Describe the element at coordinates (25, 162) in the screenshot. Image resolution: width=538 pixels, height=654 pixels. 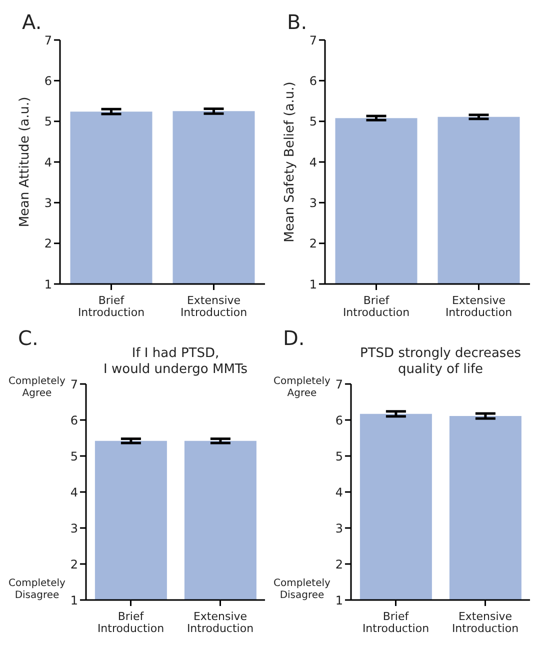
I see `y-axis-title: Mean Attitude (a.u.)` at that location.